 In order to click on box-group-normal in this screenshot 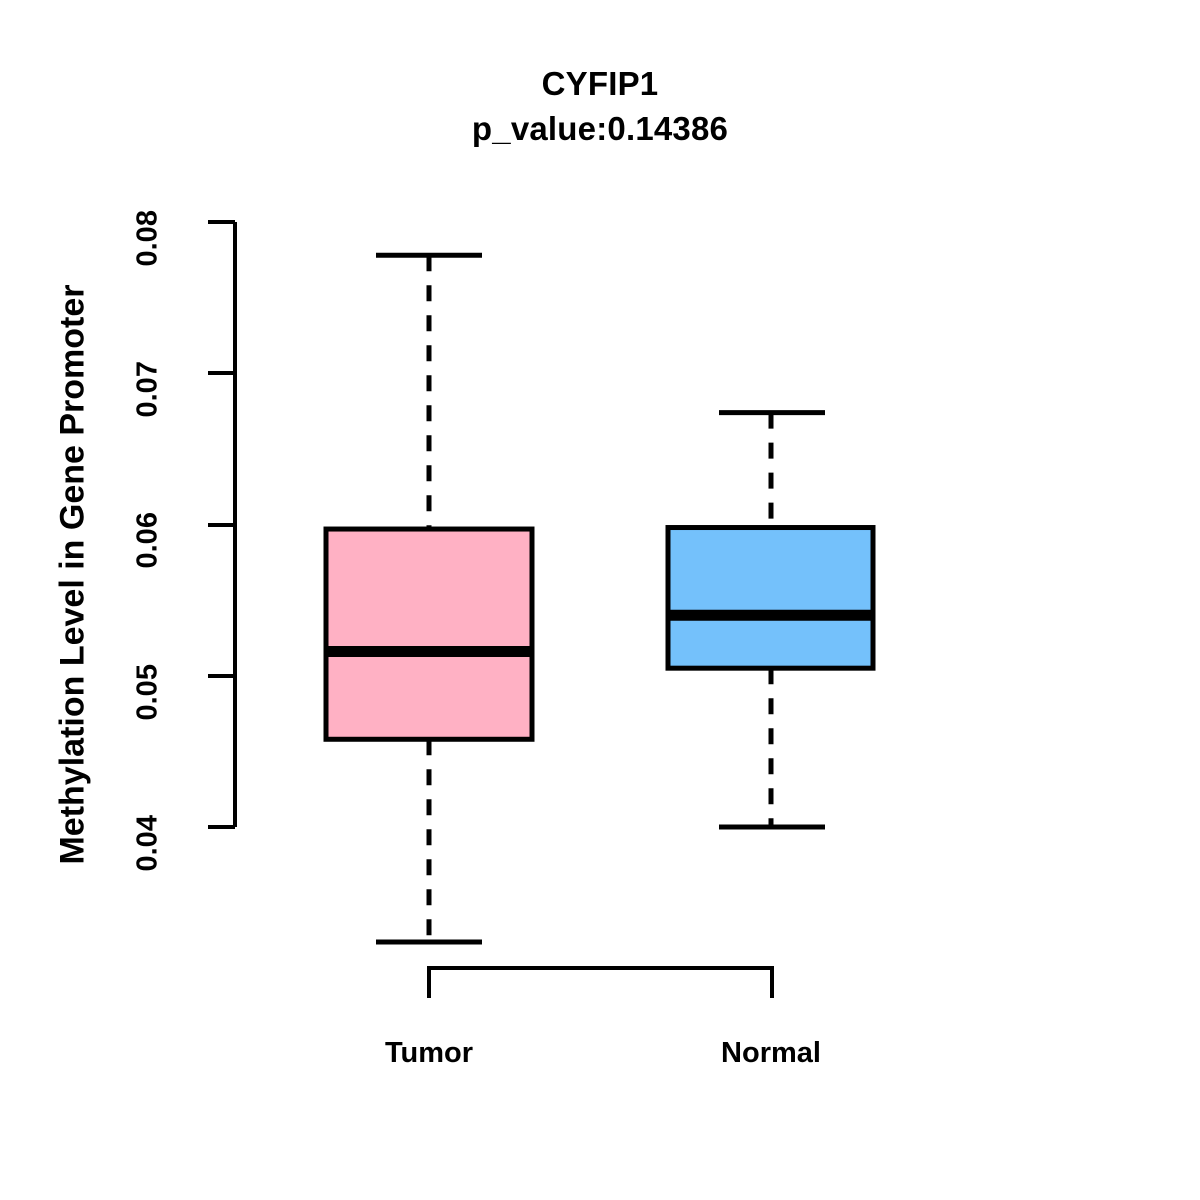, I will do `click(770, 620)`.